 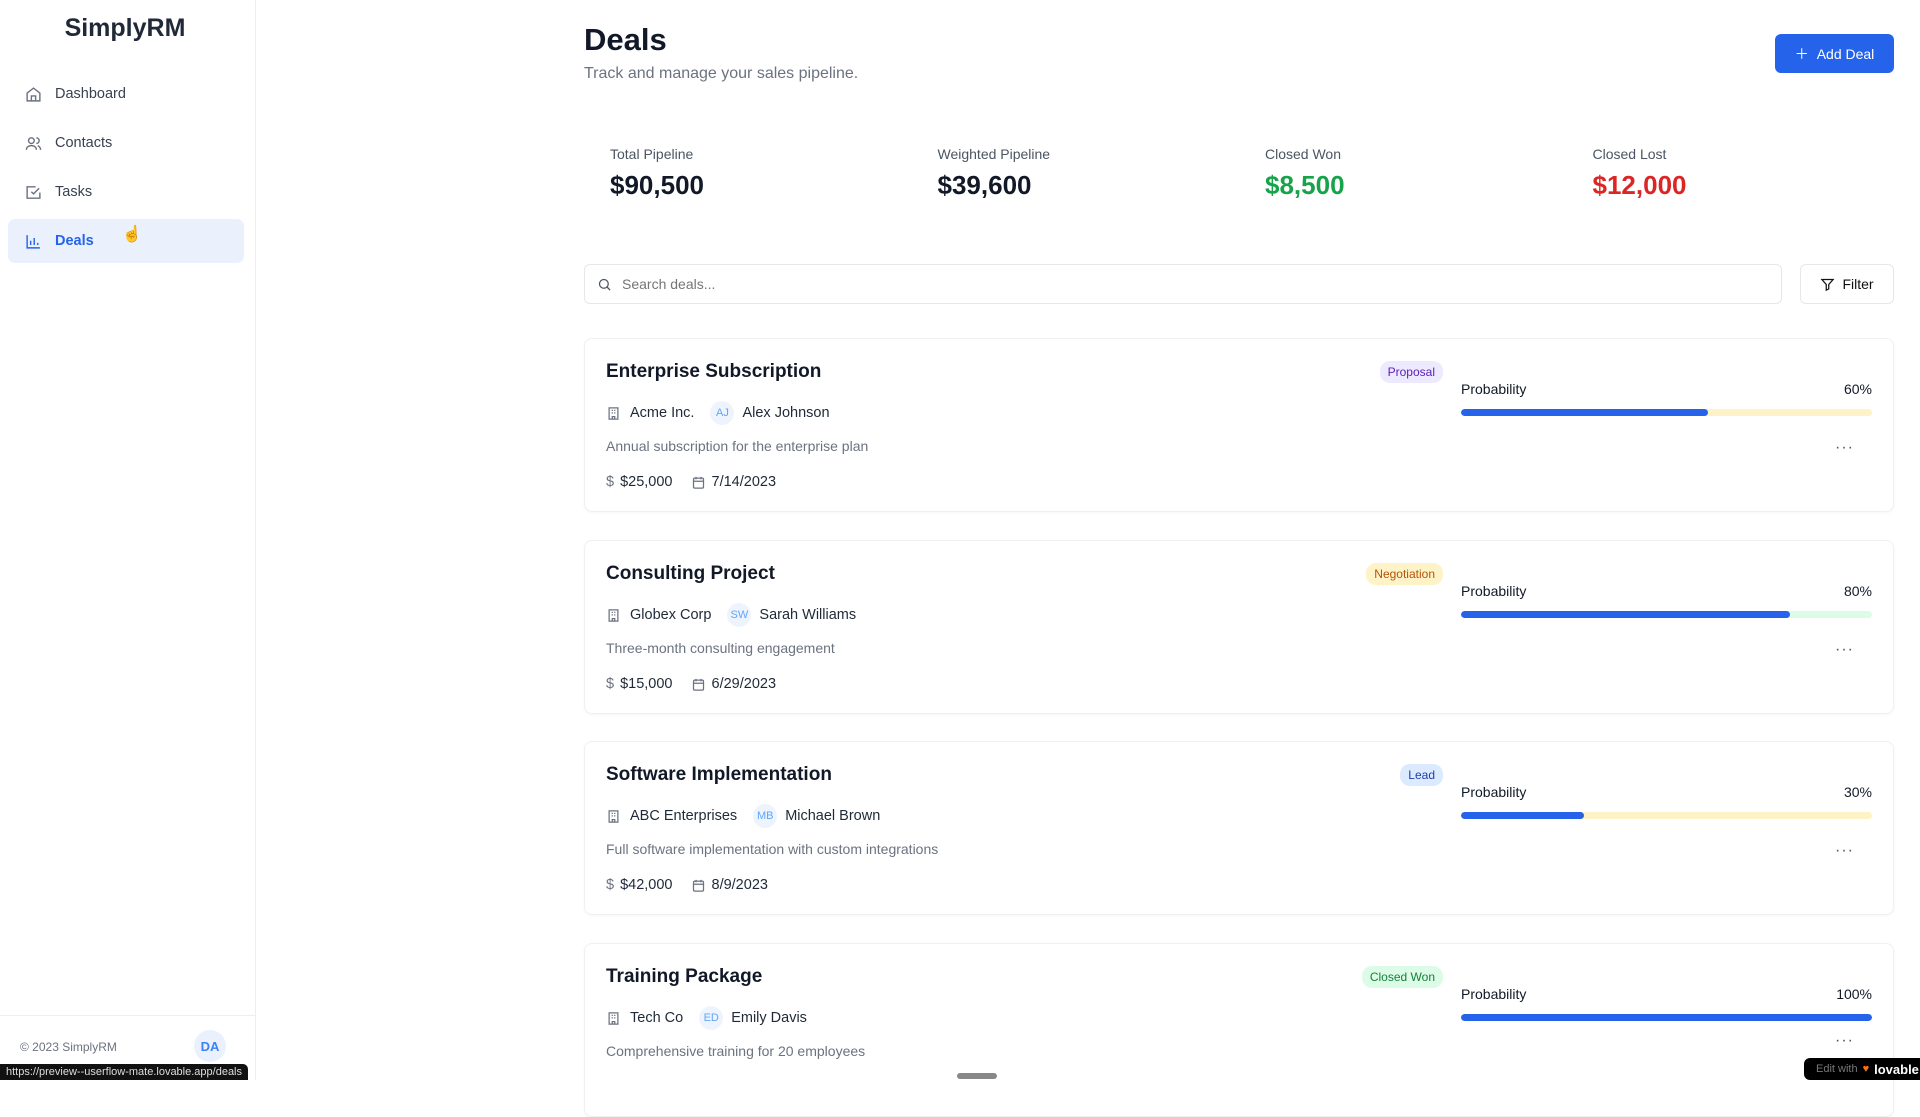 What do you see at coordinates (625, 39) in the screenshot?
I see `page-title: Deals` at bounding box center [625, 39].